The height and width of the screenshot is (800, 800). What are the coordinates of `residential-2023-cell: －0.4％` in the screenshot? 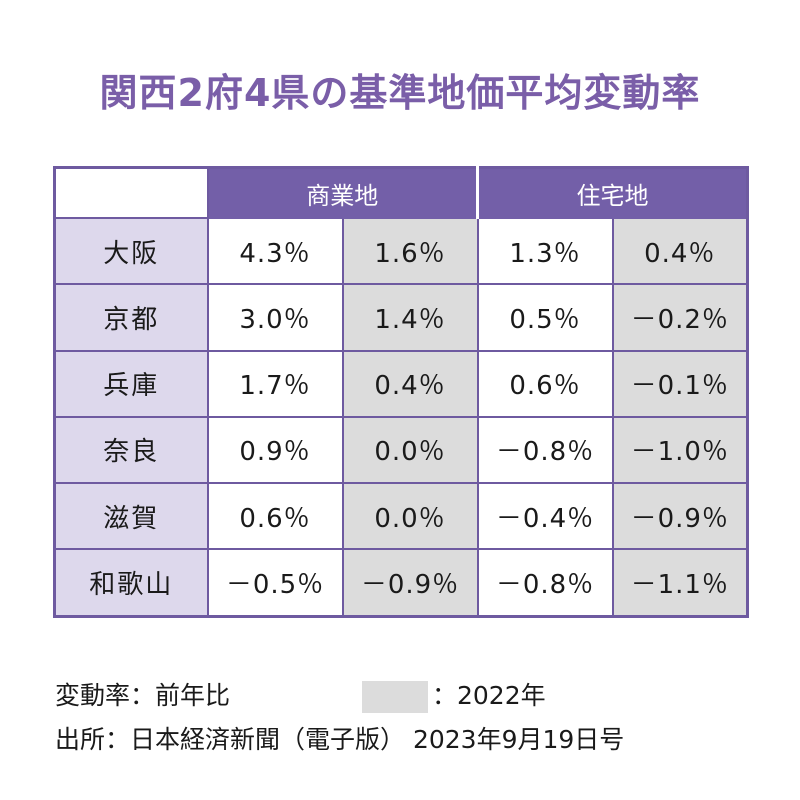 It's located at (545, 516).